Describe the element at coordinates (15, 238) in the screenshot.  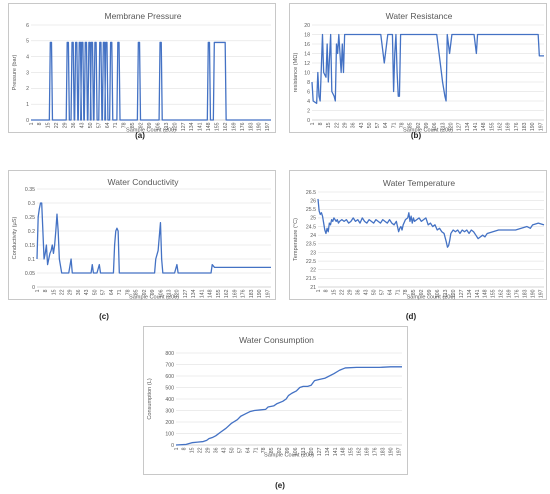
I see `y-axis-label: Conductivity (µS)` at that location.